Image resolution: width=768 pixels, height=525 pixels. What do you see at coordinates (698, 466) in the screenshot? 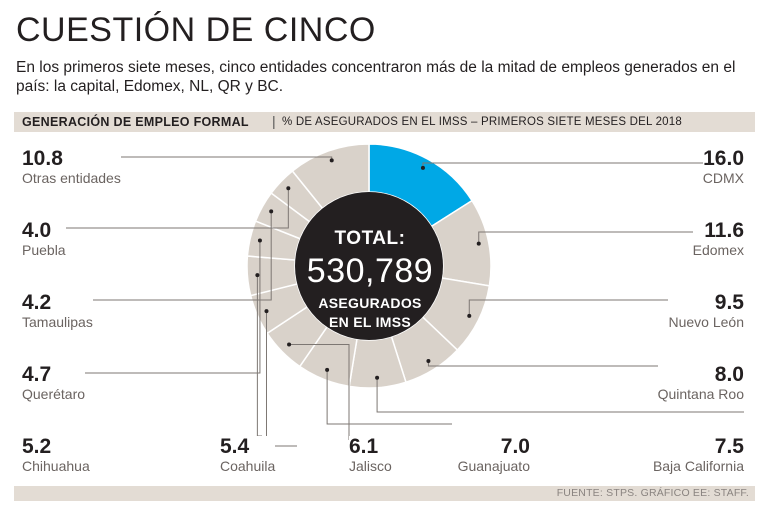
I see `category-label: Baja California` at bounding box center [698, 466].